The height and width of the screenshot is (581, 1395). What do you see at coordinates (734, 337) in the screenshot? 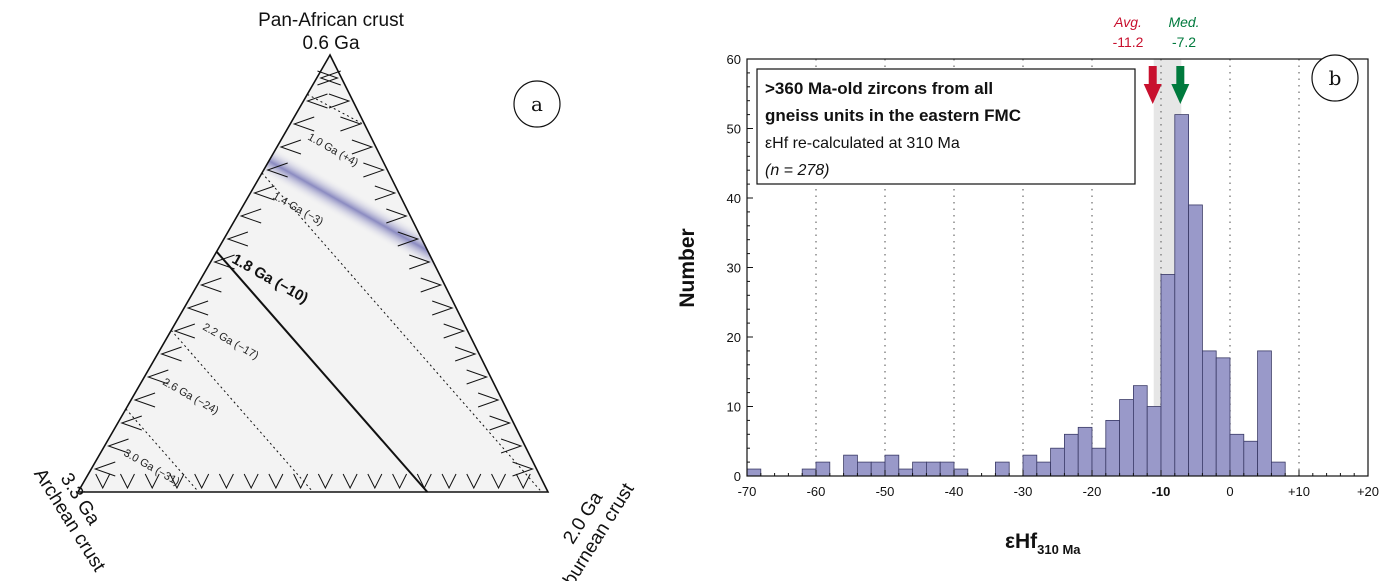
I see `y-tick-label: 20` at bounding box center [734, 337].